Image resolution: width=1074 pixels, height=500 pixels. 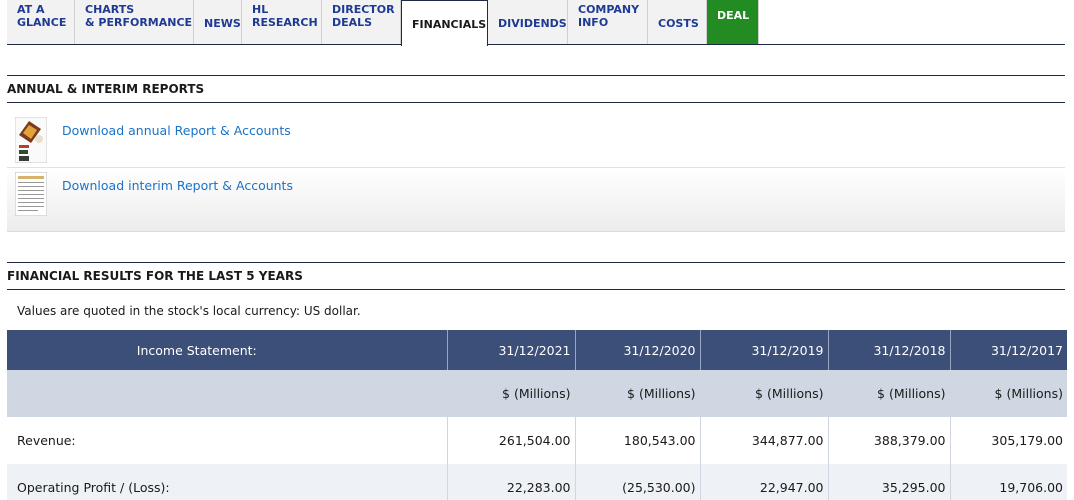 I want to click on interim-report-row: Download interim Report & Accounts, so click(x=536, y=199).